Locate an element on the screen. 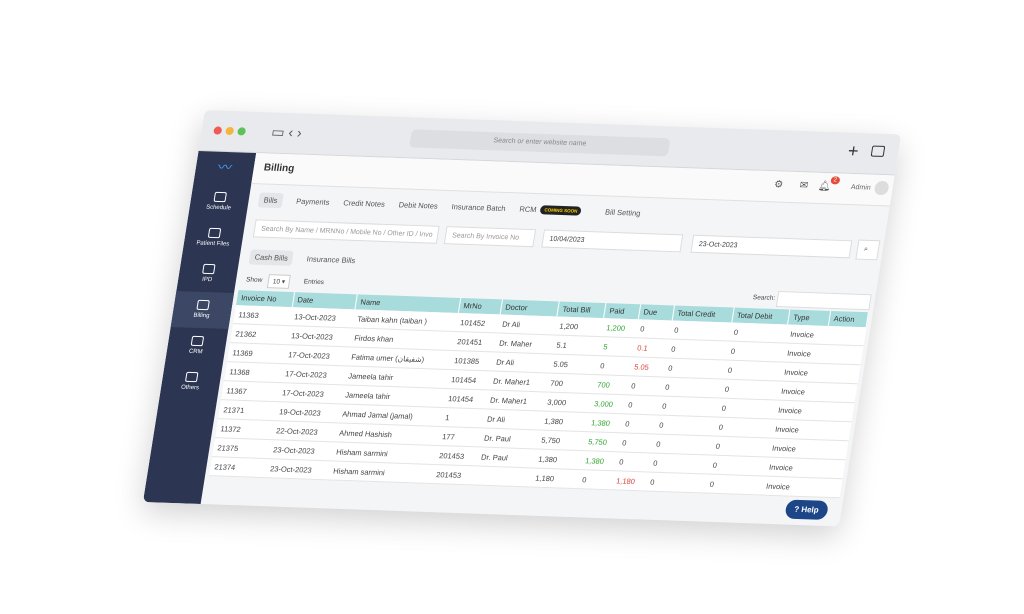 Image resolution: width=1024 pixels, height=614 pixels. logo: 〰 is located at coordinates (225, 167).